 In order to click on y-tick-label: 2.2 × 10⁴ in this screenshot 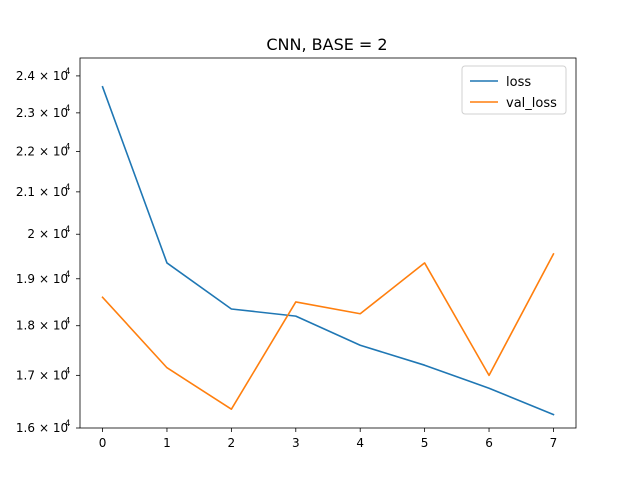, I will do `click(43, 150)`.